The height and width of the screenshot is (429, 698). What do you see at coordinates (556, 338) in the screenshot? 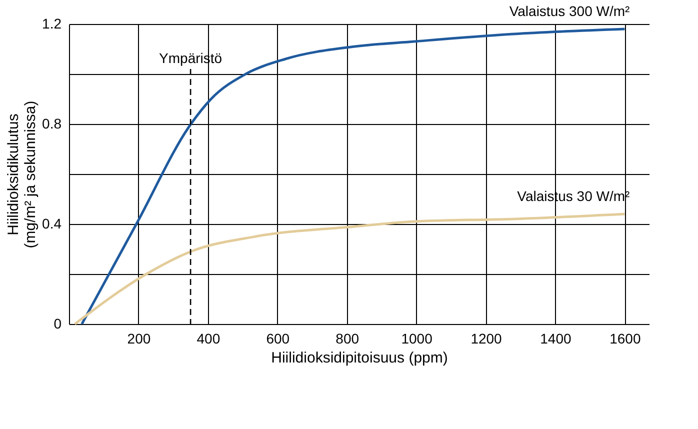
I see `x-tick-label: 1400` at bounding box center [556, 338].